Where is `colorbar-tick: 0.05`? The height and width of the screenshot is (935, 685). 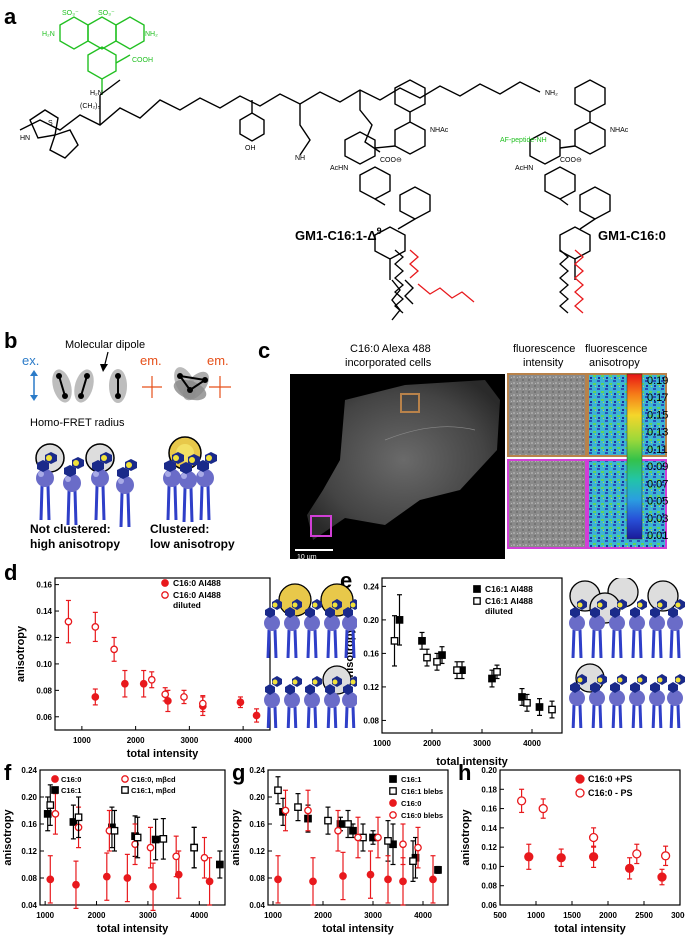 colorbar-tick: 0.05 is located at coordinates (657, 502).